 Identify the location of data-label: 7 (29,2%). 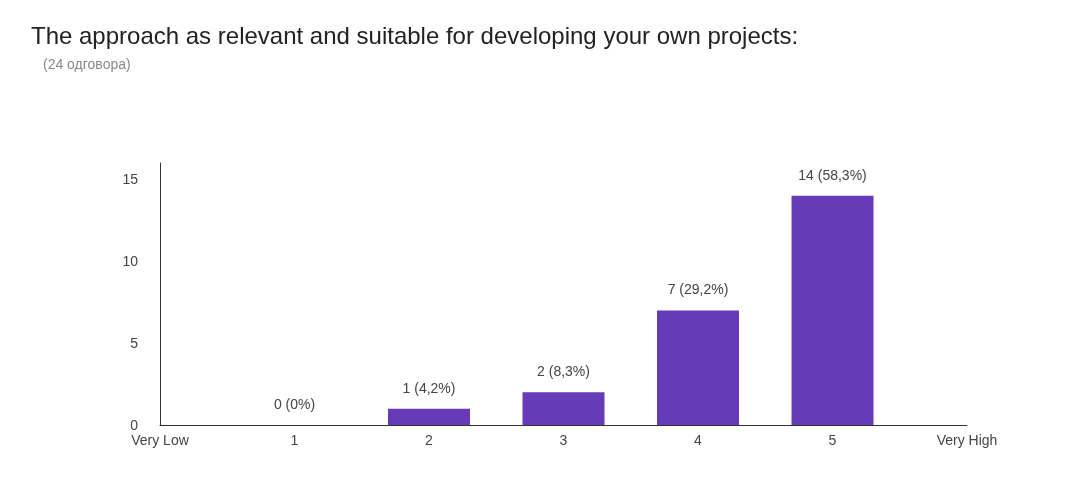
(698, 289).